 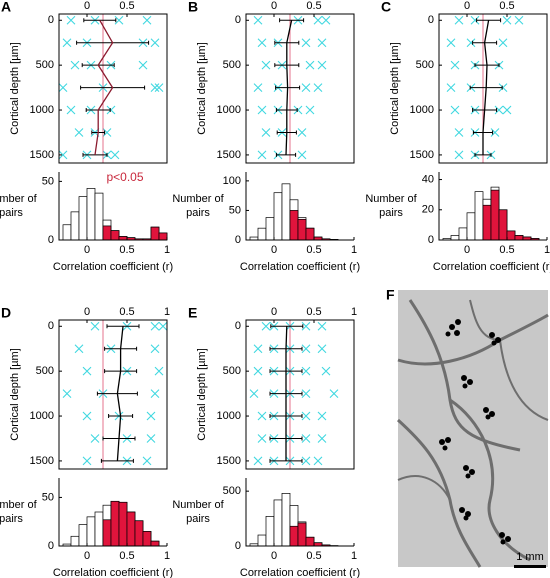 What do you see at coordinates (428, 179) in the screenshot?
I see `y-tick-label: 40` at bounding box center [428, 179].